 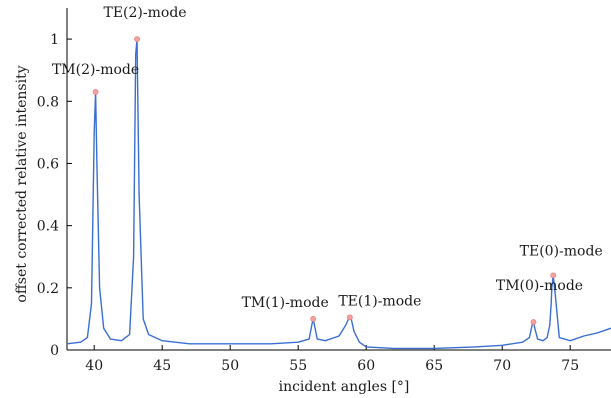 I want to click on x-tick-label: 55, so click(x=298, y=366).